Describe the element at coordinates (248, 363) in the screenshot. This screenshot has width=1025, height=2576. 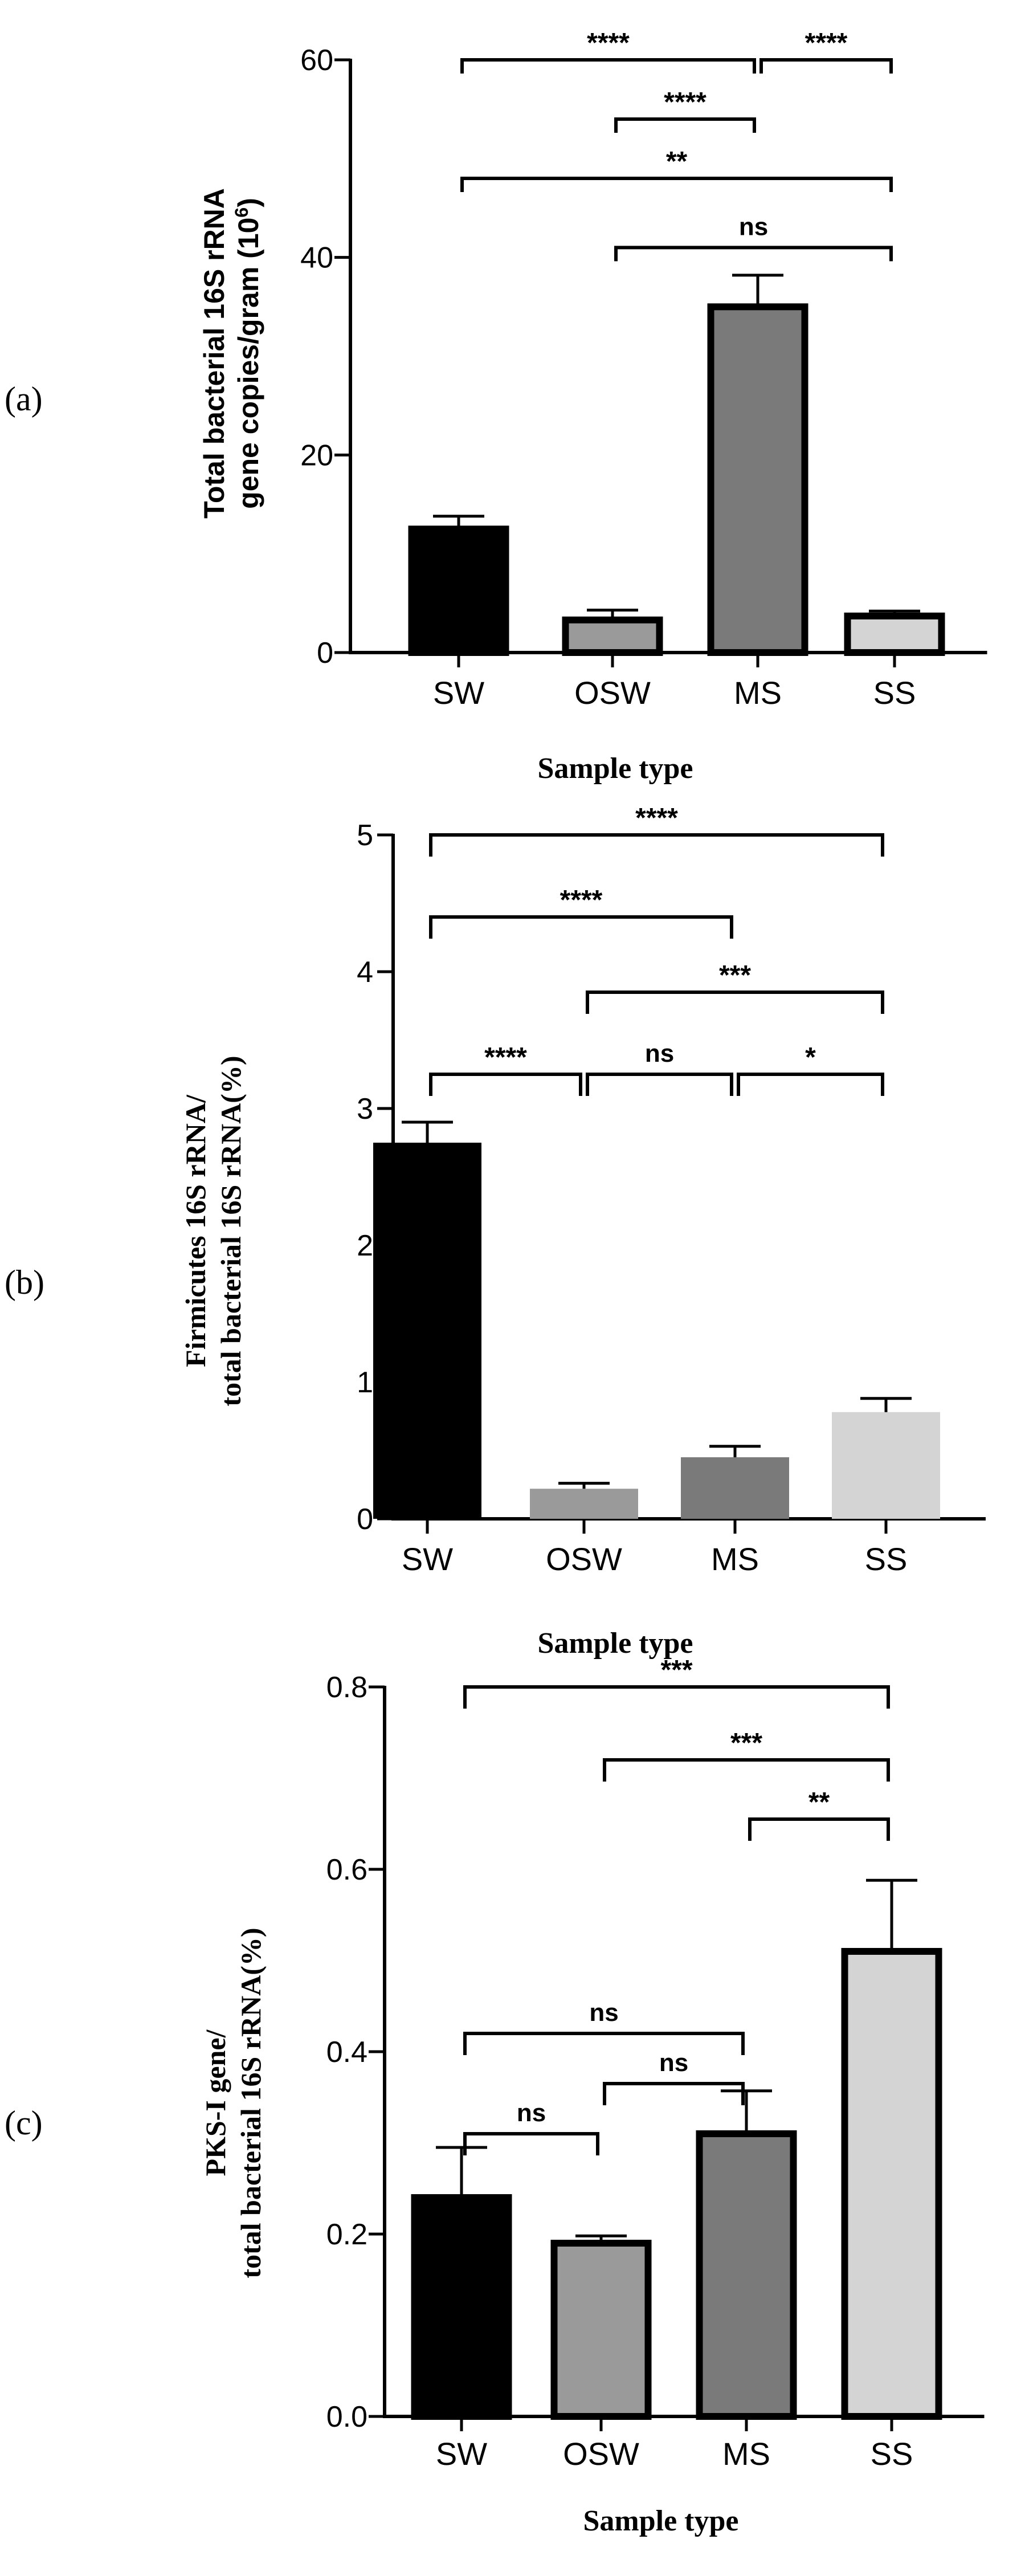
I see `panel-a-ylabel-pre: gene copies/gram (10` at that location.